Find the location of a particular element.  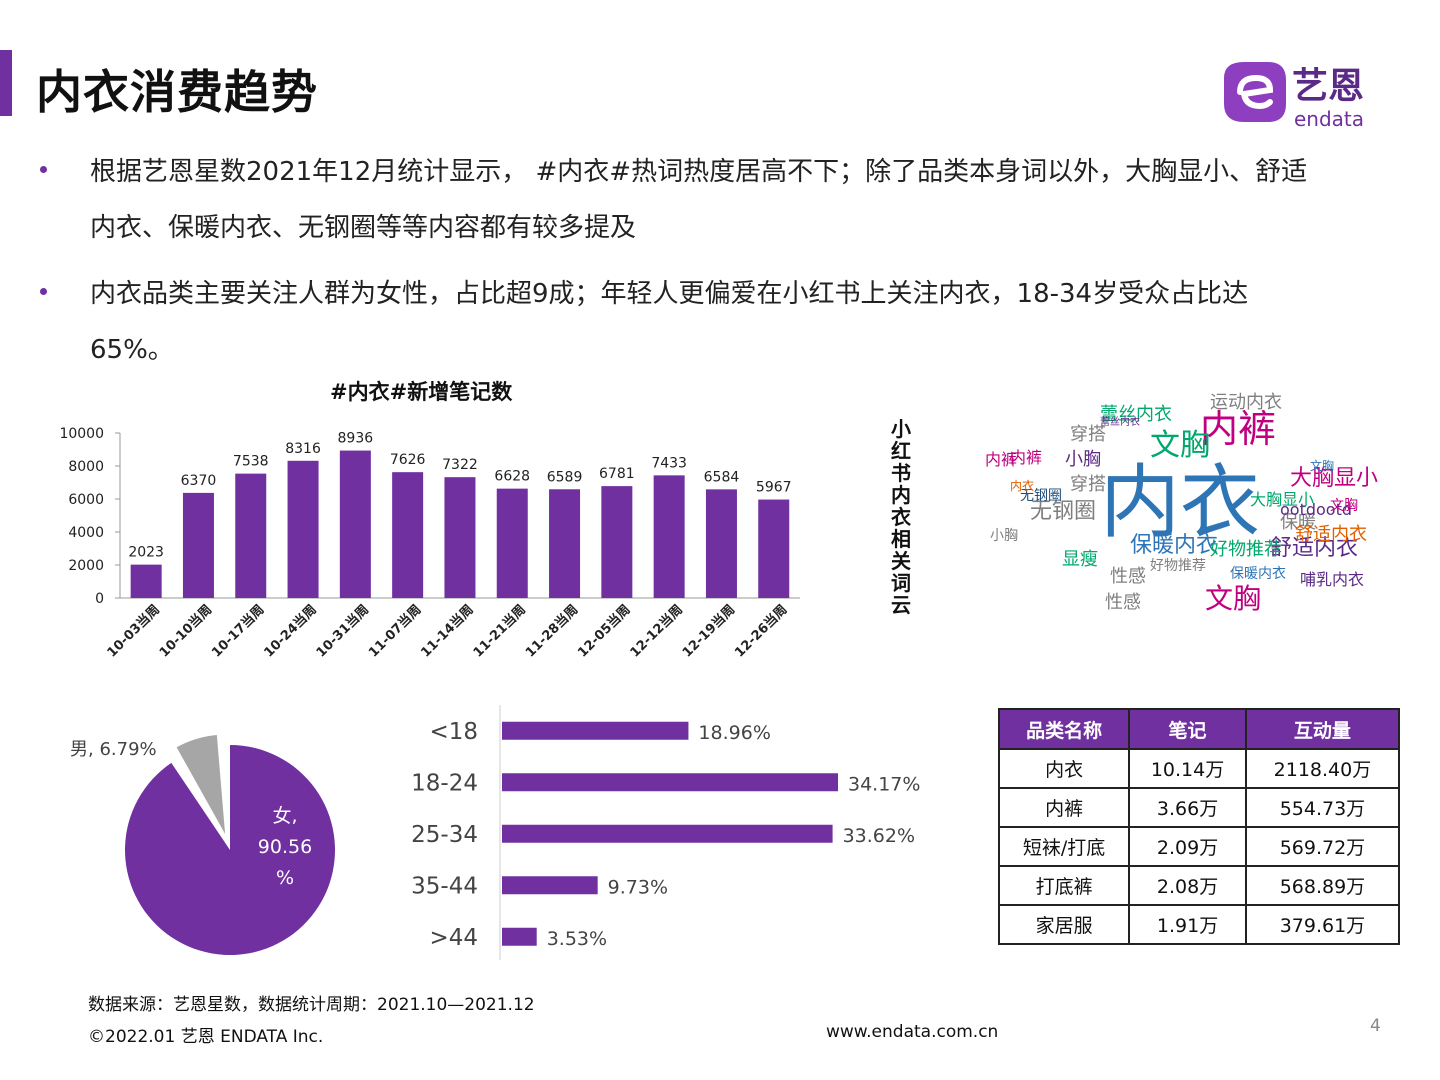

table-cell: 10.14万 is located at coordinates (1187, 768).